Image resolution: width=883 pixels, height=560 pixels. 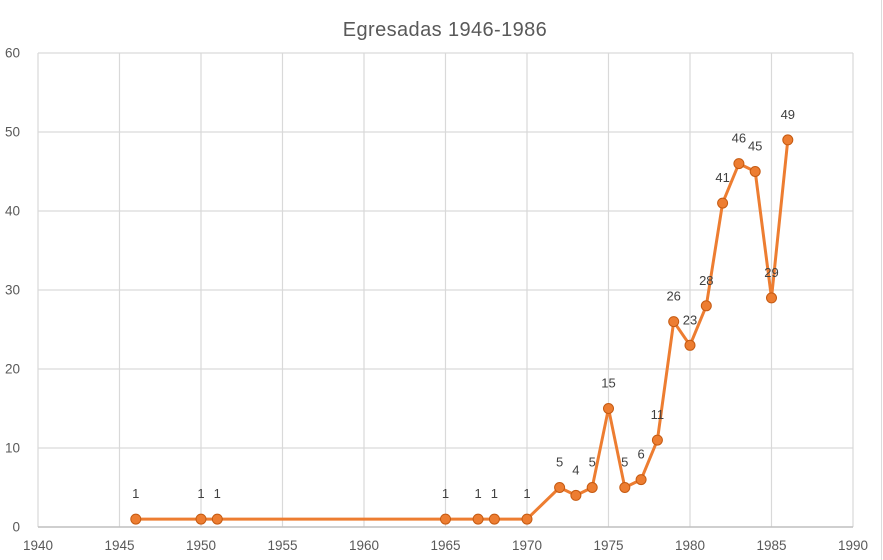 I want to click on data-point-label: 28, so click(x=706, y=280).